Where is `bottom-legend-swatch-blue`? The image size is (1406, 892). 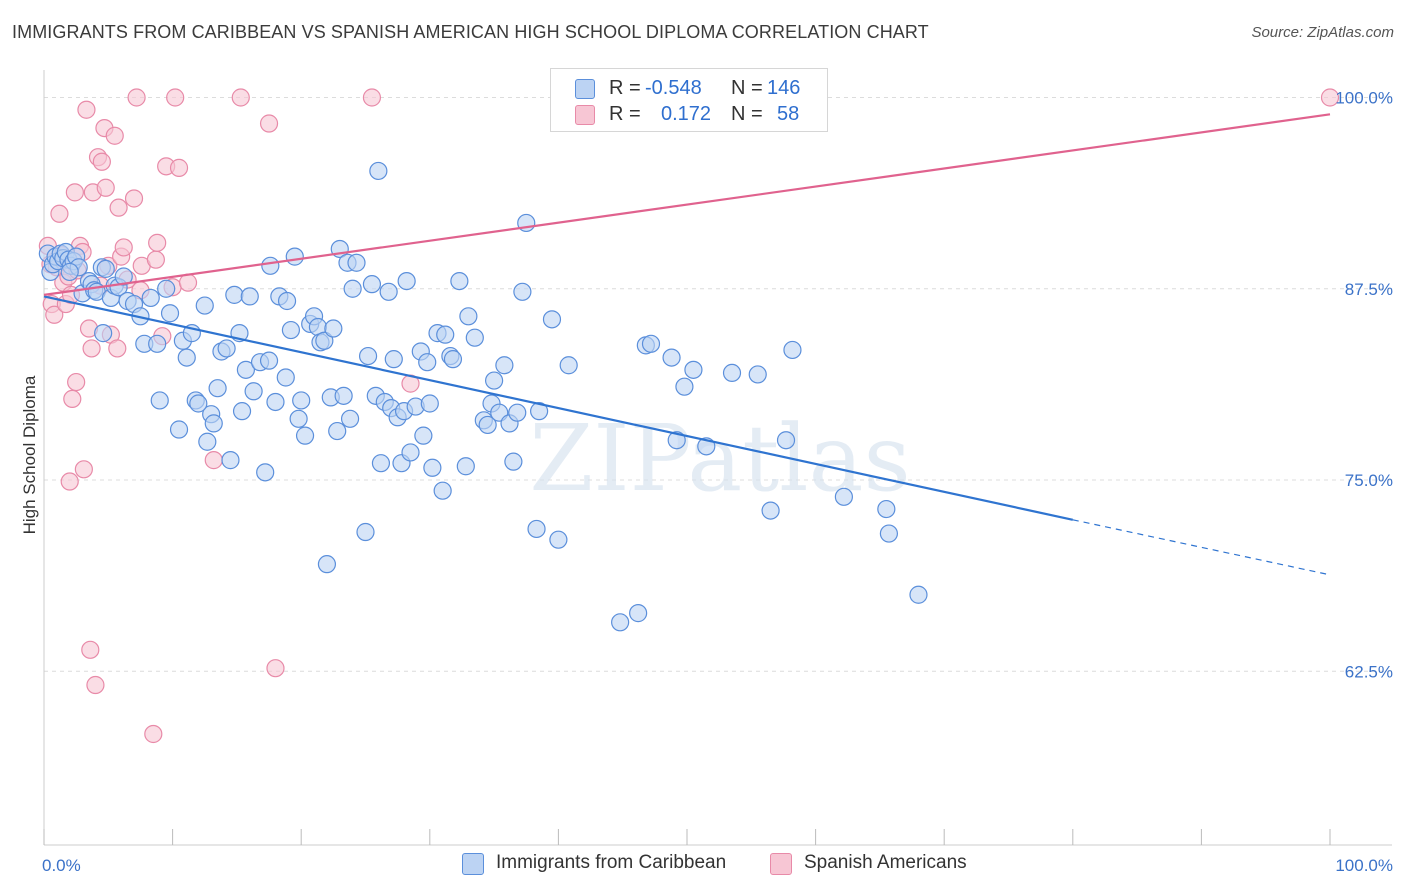 bottom-legend-swatch-blue is located at coordinates (473, 864).